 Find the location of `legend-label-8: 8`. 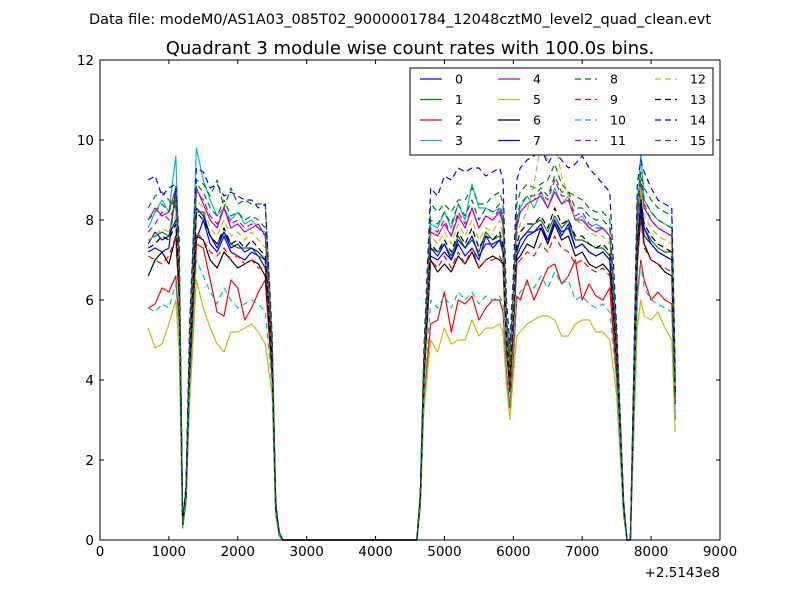

legend-label-8: 8 is located at coordinates (614, 79).